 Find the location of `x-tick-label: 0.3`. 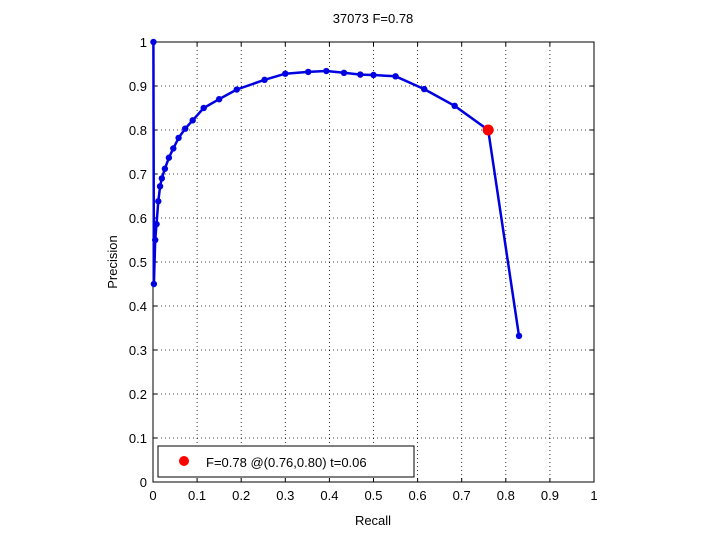

x-tick-label: 0.3 is located at coordinates (285, 495).